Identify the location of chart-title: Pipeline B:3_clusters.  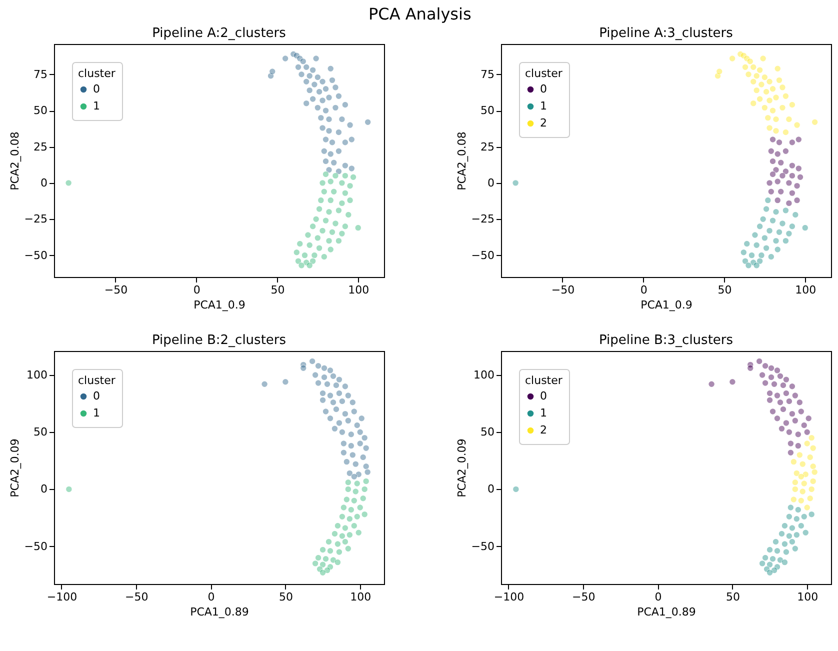
(666, 340).